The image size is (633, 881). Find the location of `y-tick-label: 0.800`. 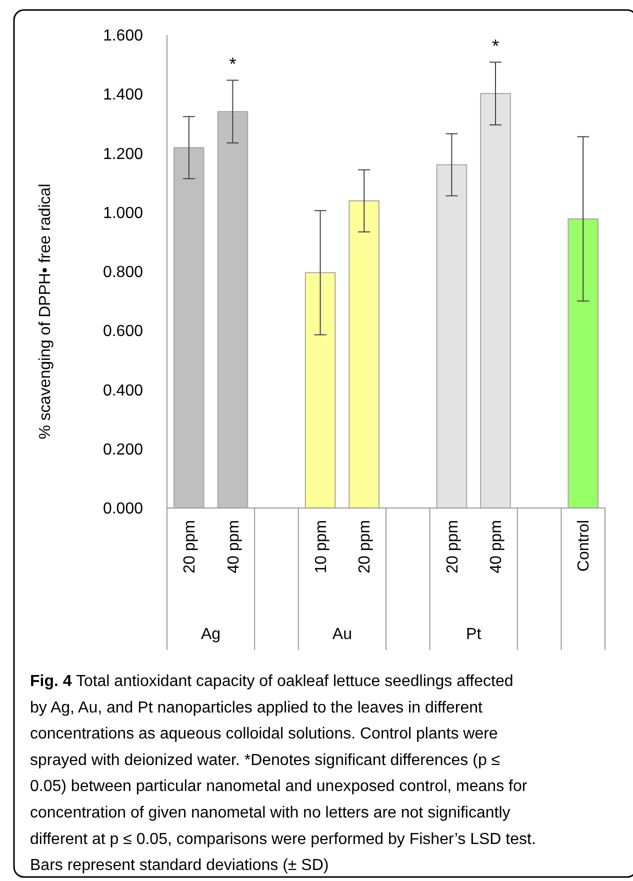

y-tick-label: 0.800 is located at coordinates (123, 273).